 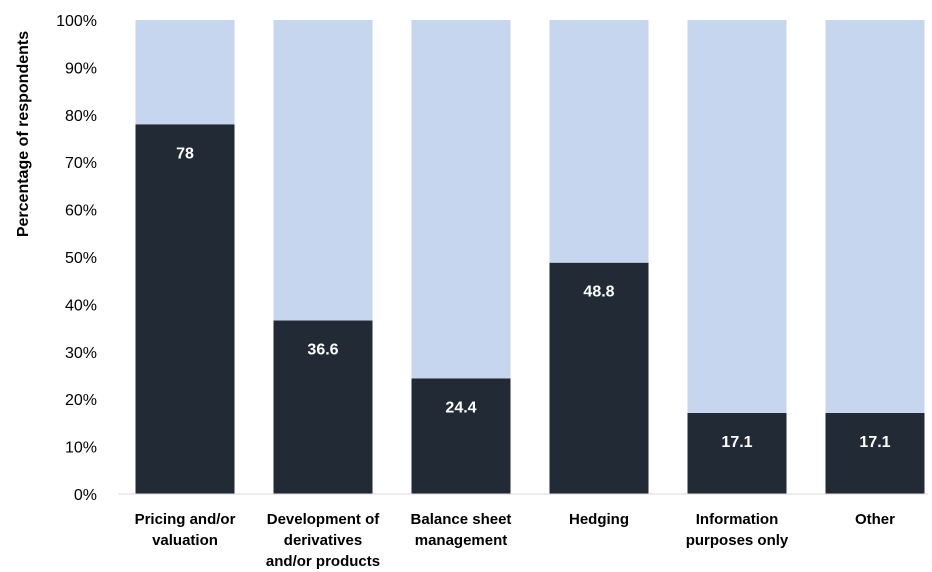 What do you see at coordinates (875, 519) in the screenshot?
I see `x-category-label: Other` at bounding box center [875, 519].